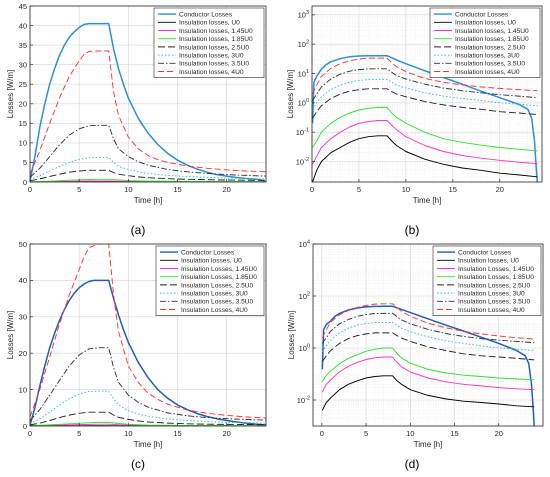 Image resolution: width=550 pixels, height=477 pixels. Describe the element at coordinates (217, 302) in the screenshot. I see `legend-label-6: Insulation Losses, 3.5U0` at that location.